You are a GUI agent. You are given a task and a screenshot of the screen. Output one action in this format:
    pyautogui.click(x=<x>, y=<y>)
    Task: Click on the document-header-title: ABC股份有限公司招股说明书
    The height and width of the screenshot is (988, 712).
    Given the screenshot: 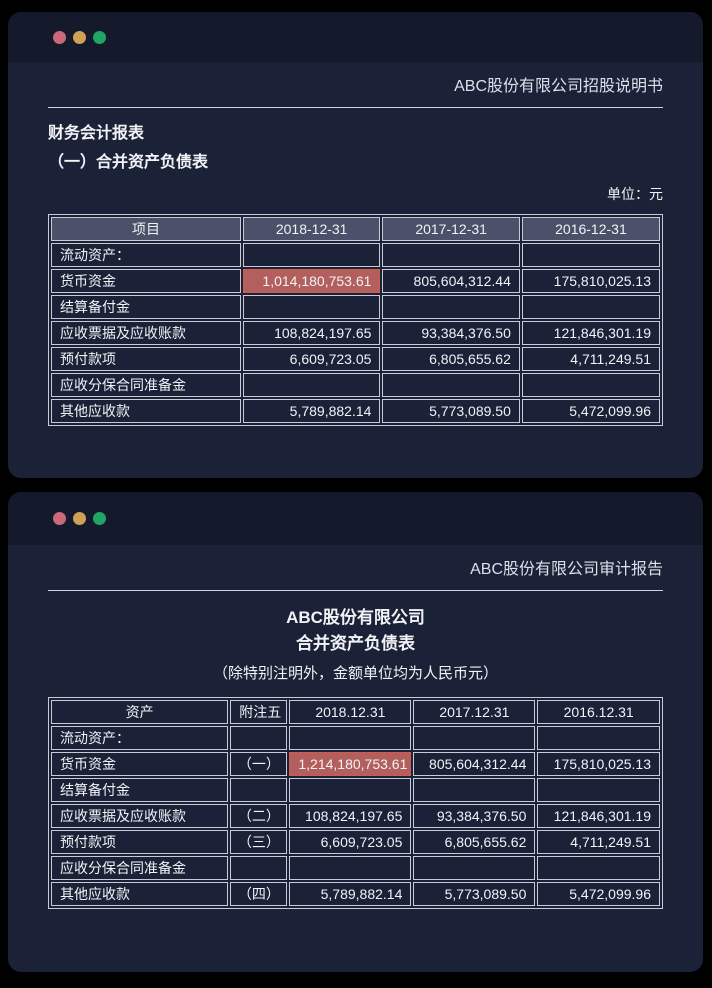 What is the action you would take?
    pyautogui.click(x=558, y=86)
    